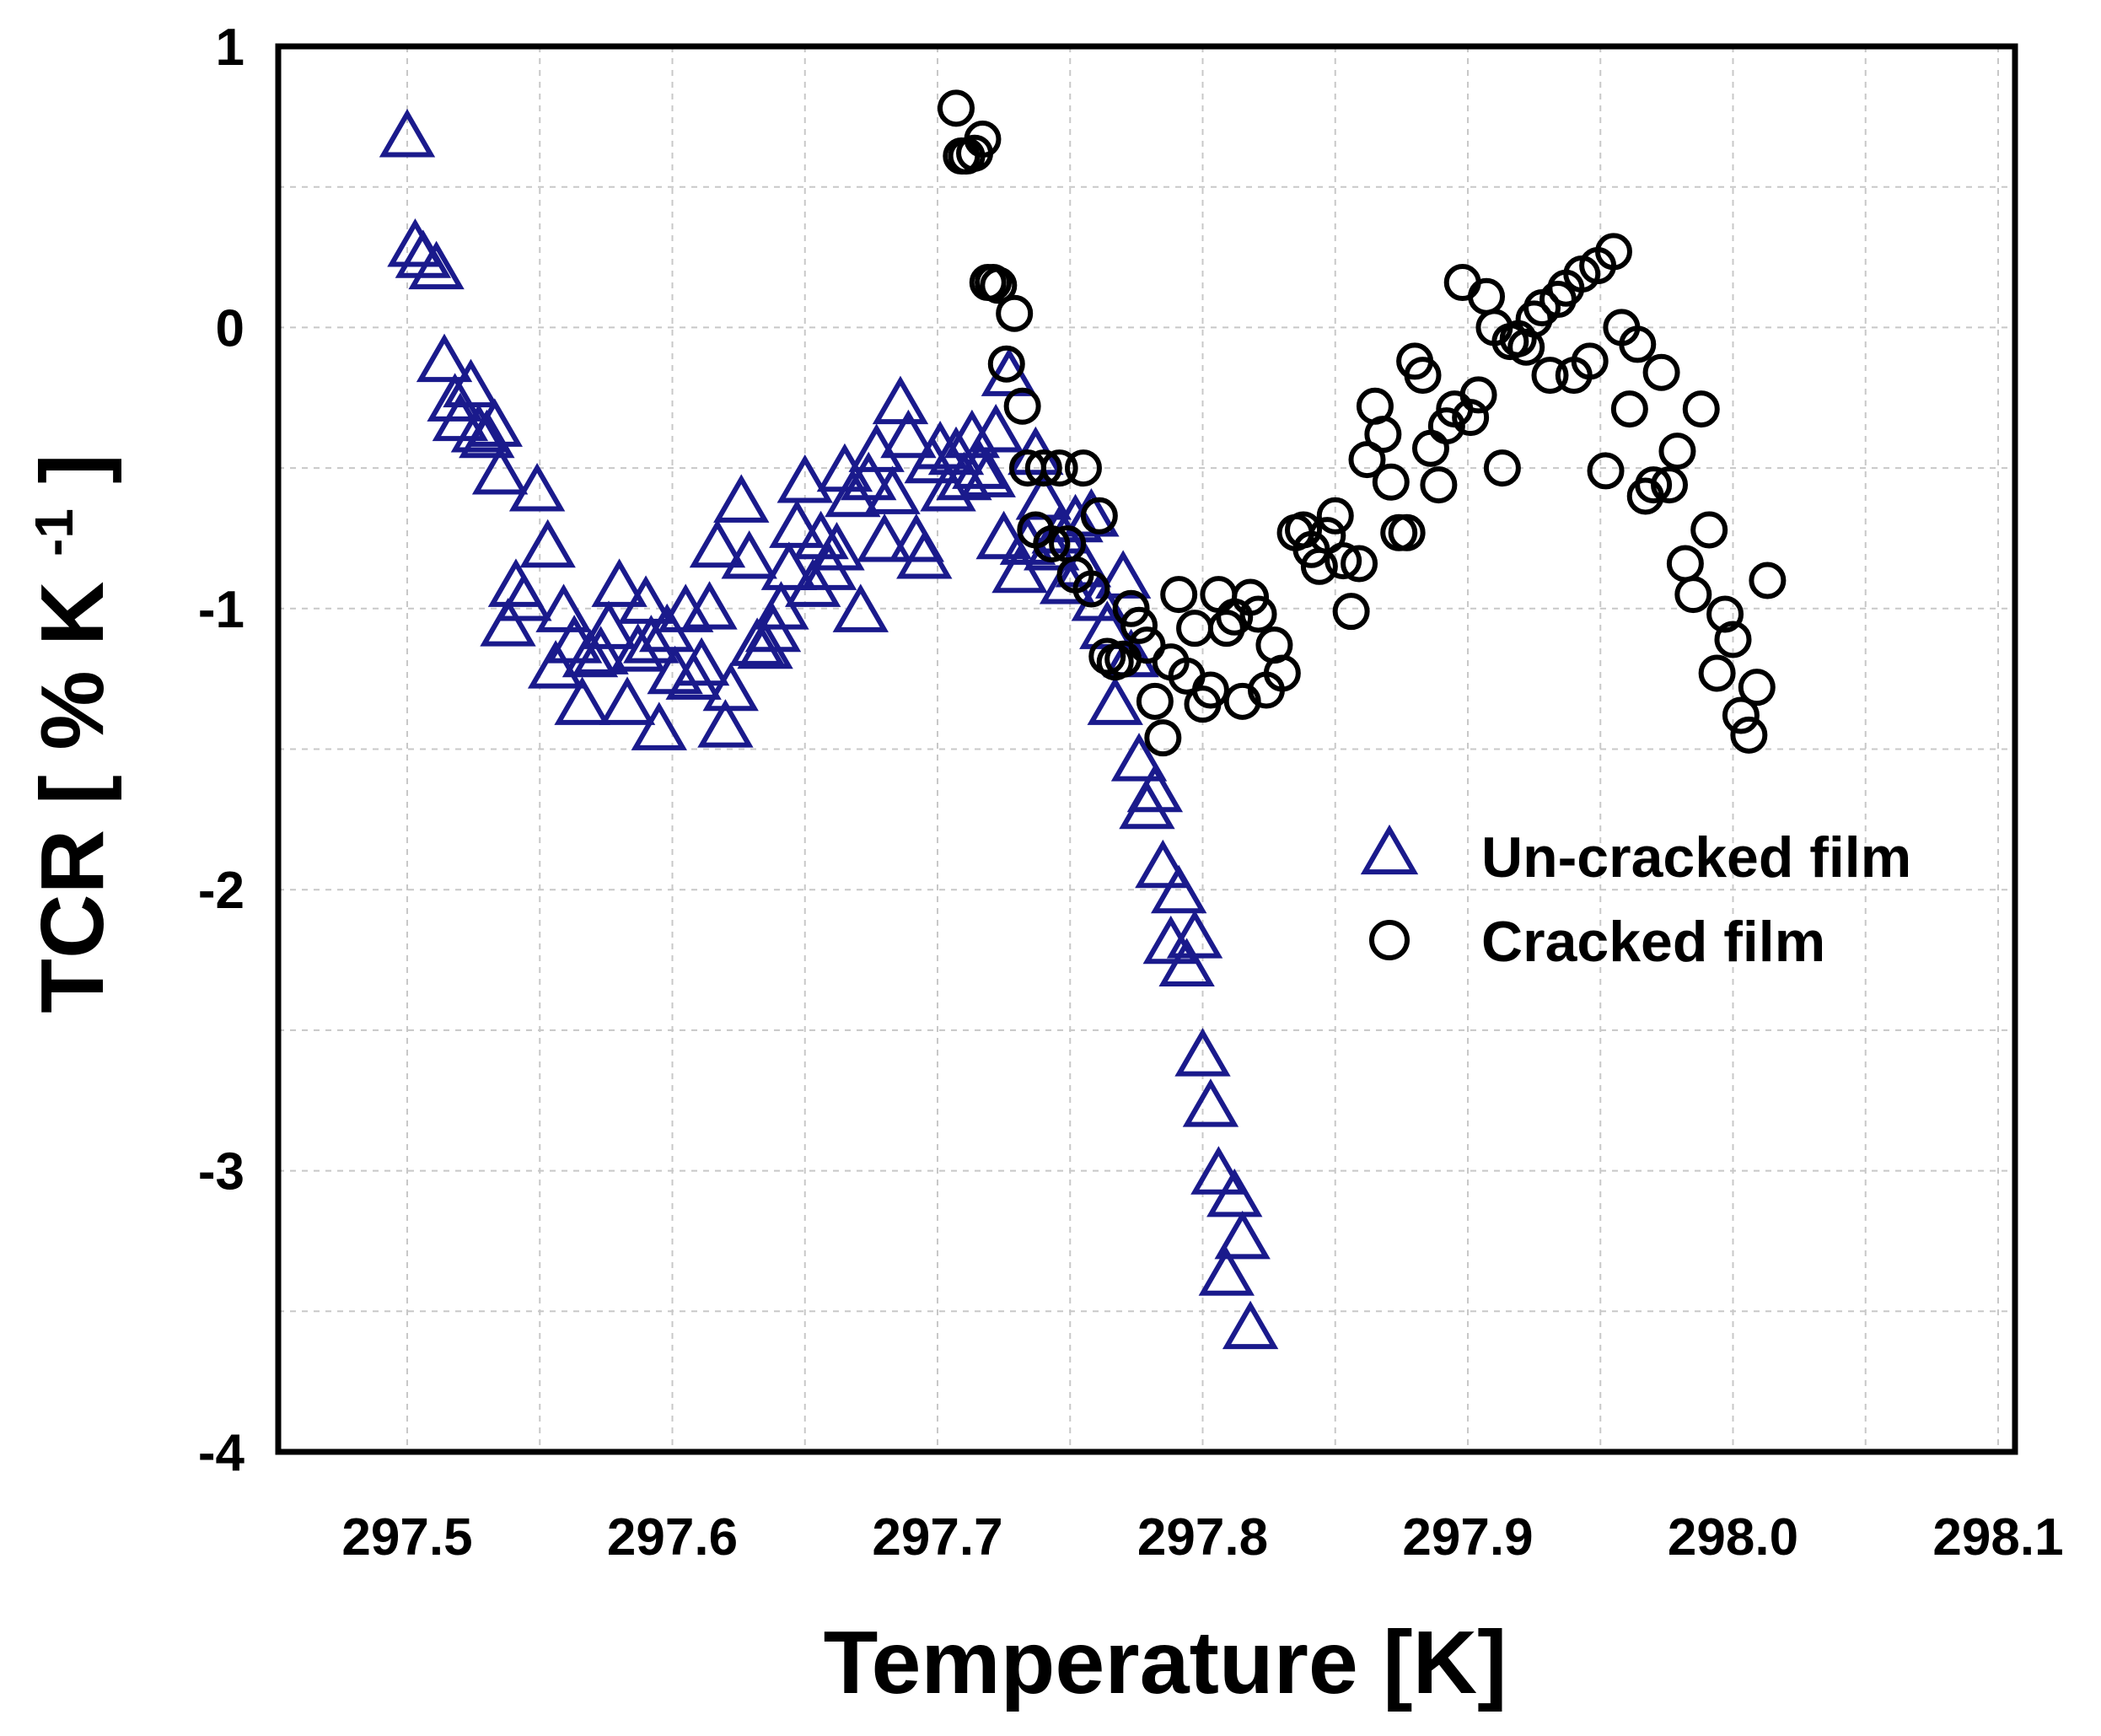 This screenshot has width=2101, height=1736. What do you see at coordinates (72, 481) in the screenshot?
I see `y-axis-title-close: ]` at bounding box center [72, 481].